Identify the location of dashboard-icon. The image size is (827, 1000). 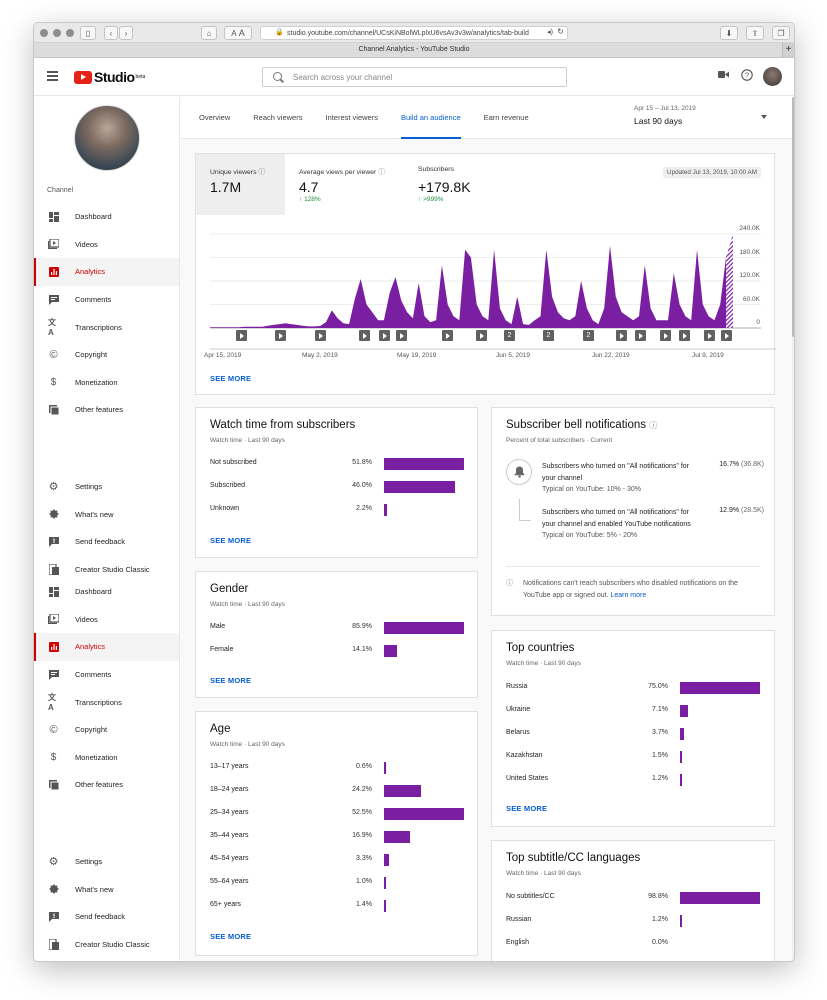
(53, 216).